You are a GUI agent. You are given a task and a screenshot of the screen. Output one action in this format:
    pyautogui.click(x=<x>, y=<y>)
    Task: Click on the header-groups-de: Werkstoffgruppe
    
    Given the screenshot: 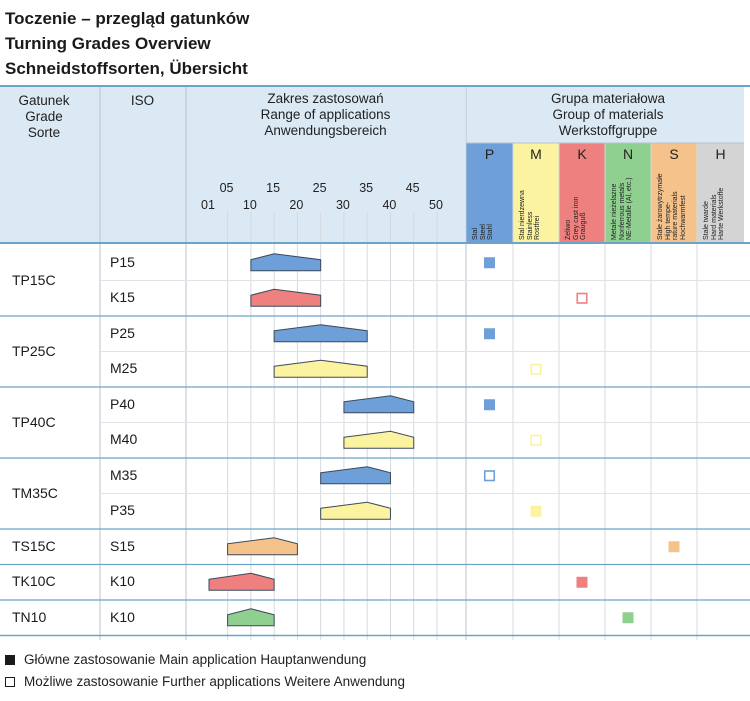 What is the action you would take?
    pyautogui.click(x=608, y=130)
    